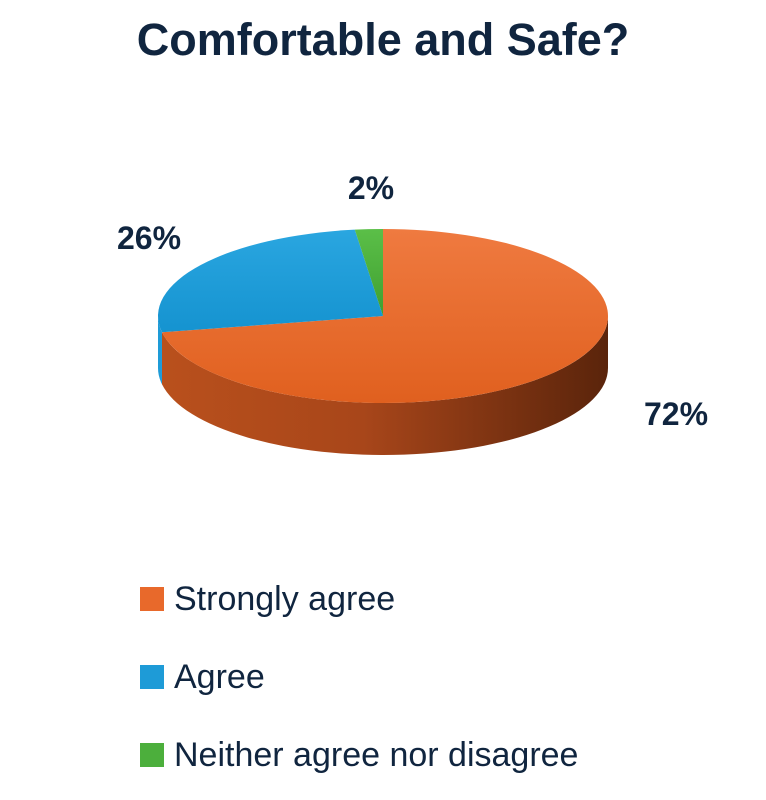  I want to click on pie-side-agree, so click(160, 350).